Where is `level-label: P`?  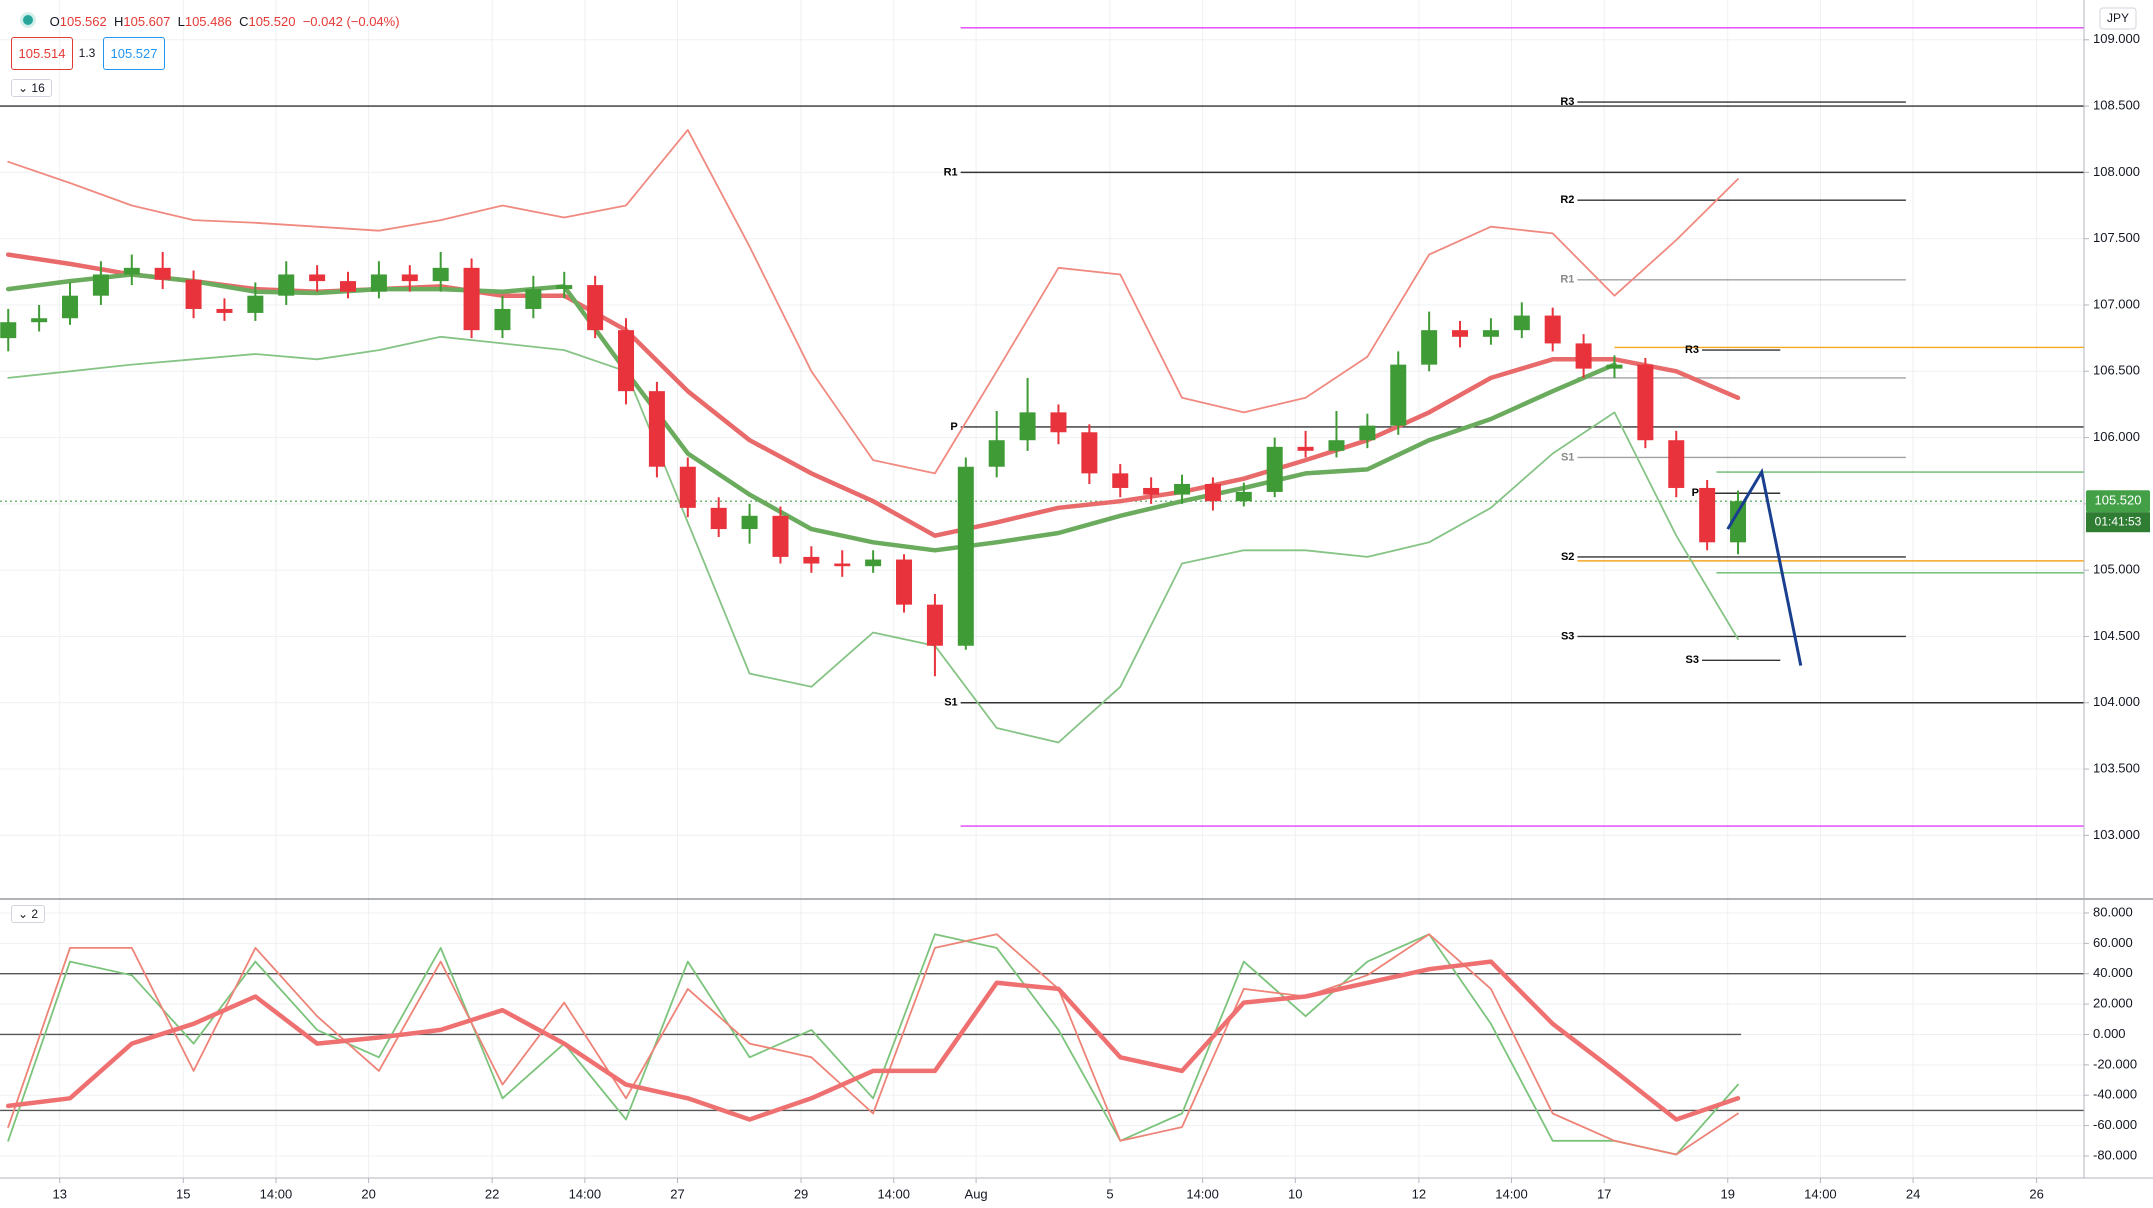 level-label: P is located at coordinates (953, 427).